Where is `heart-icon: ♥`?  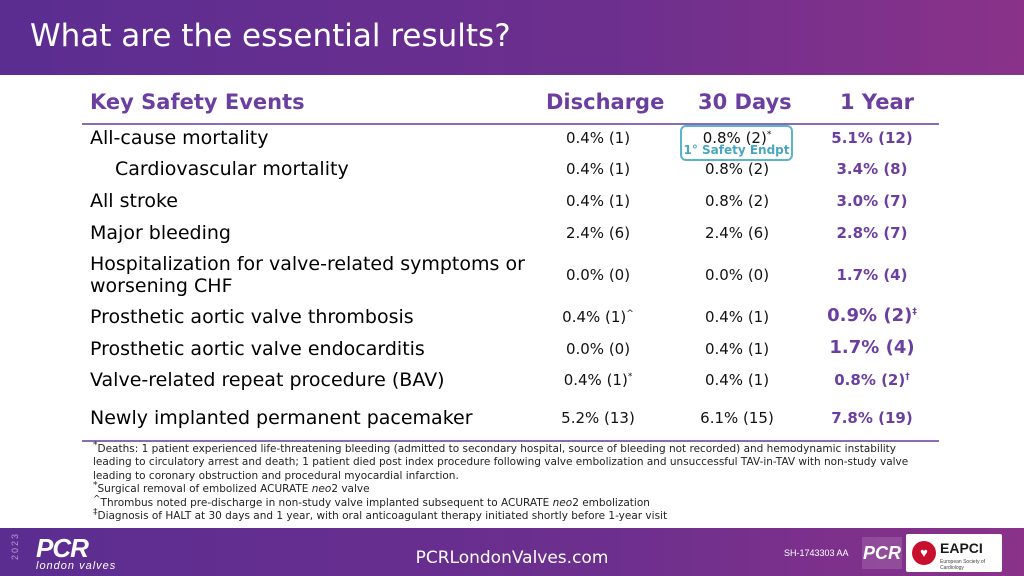
heart-icon: ♥ is located at coordinates (924, 553).